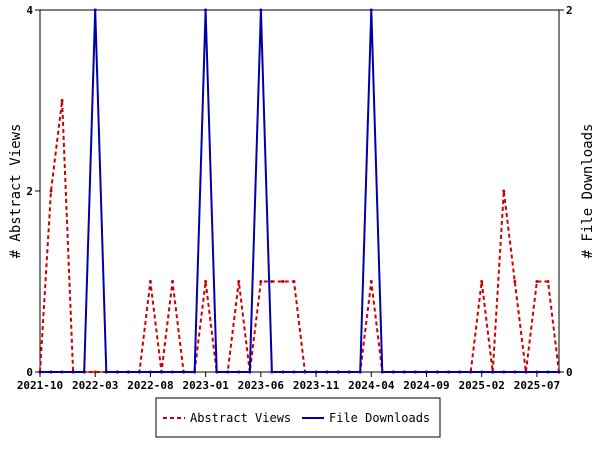  Describe the element at coordinates (16, 191) in the screenshot. I see `y-axis-title: # Abstract Views` at that location.